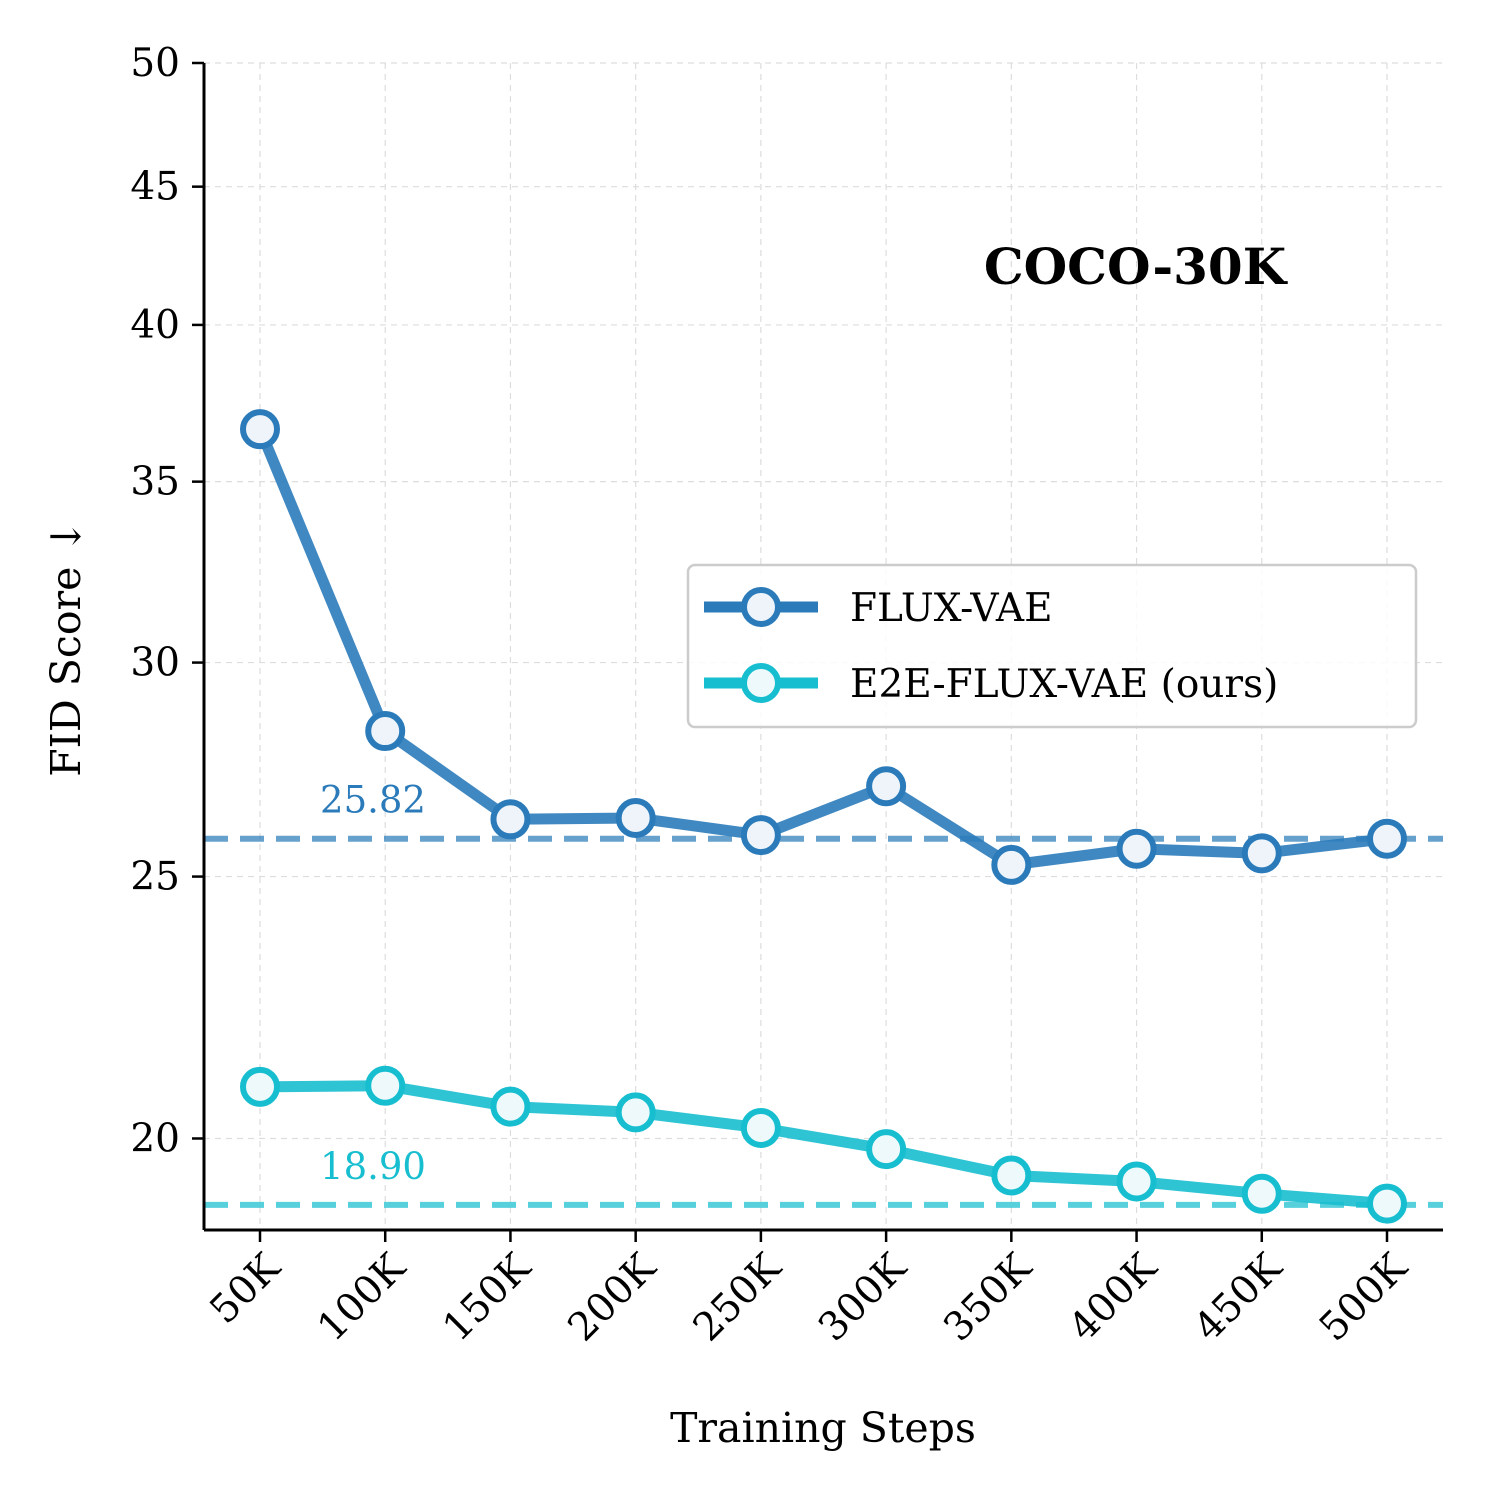  Describe the element at coordinates (155, 63) in the screenshot. I see `y-tick-label: 50` at that location.